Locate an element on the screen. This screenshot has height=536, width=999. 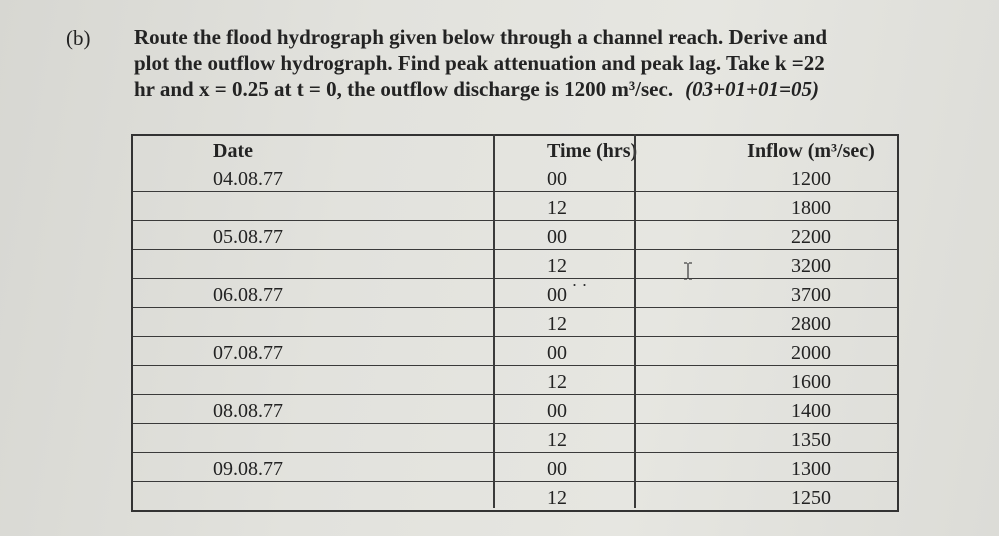
table-row: 06.08.77 00 3700 is located at coordinates (515, 293).